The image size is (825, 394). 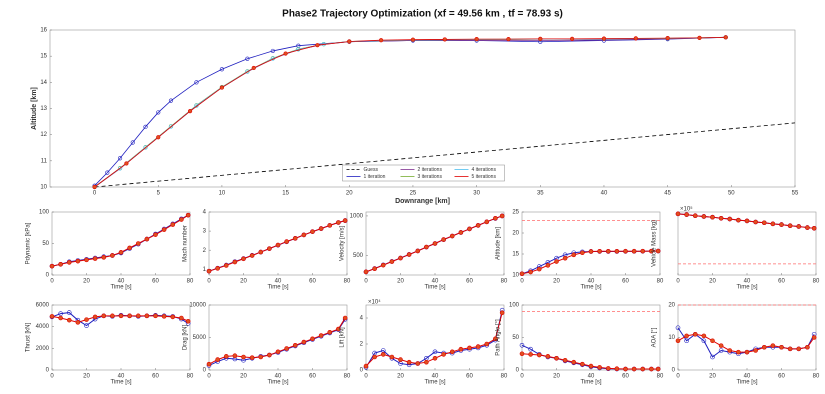 I want to click on x-tick-label: 35, so click(x=540, y=194).